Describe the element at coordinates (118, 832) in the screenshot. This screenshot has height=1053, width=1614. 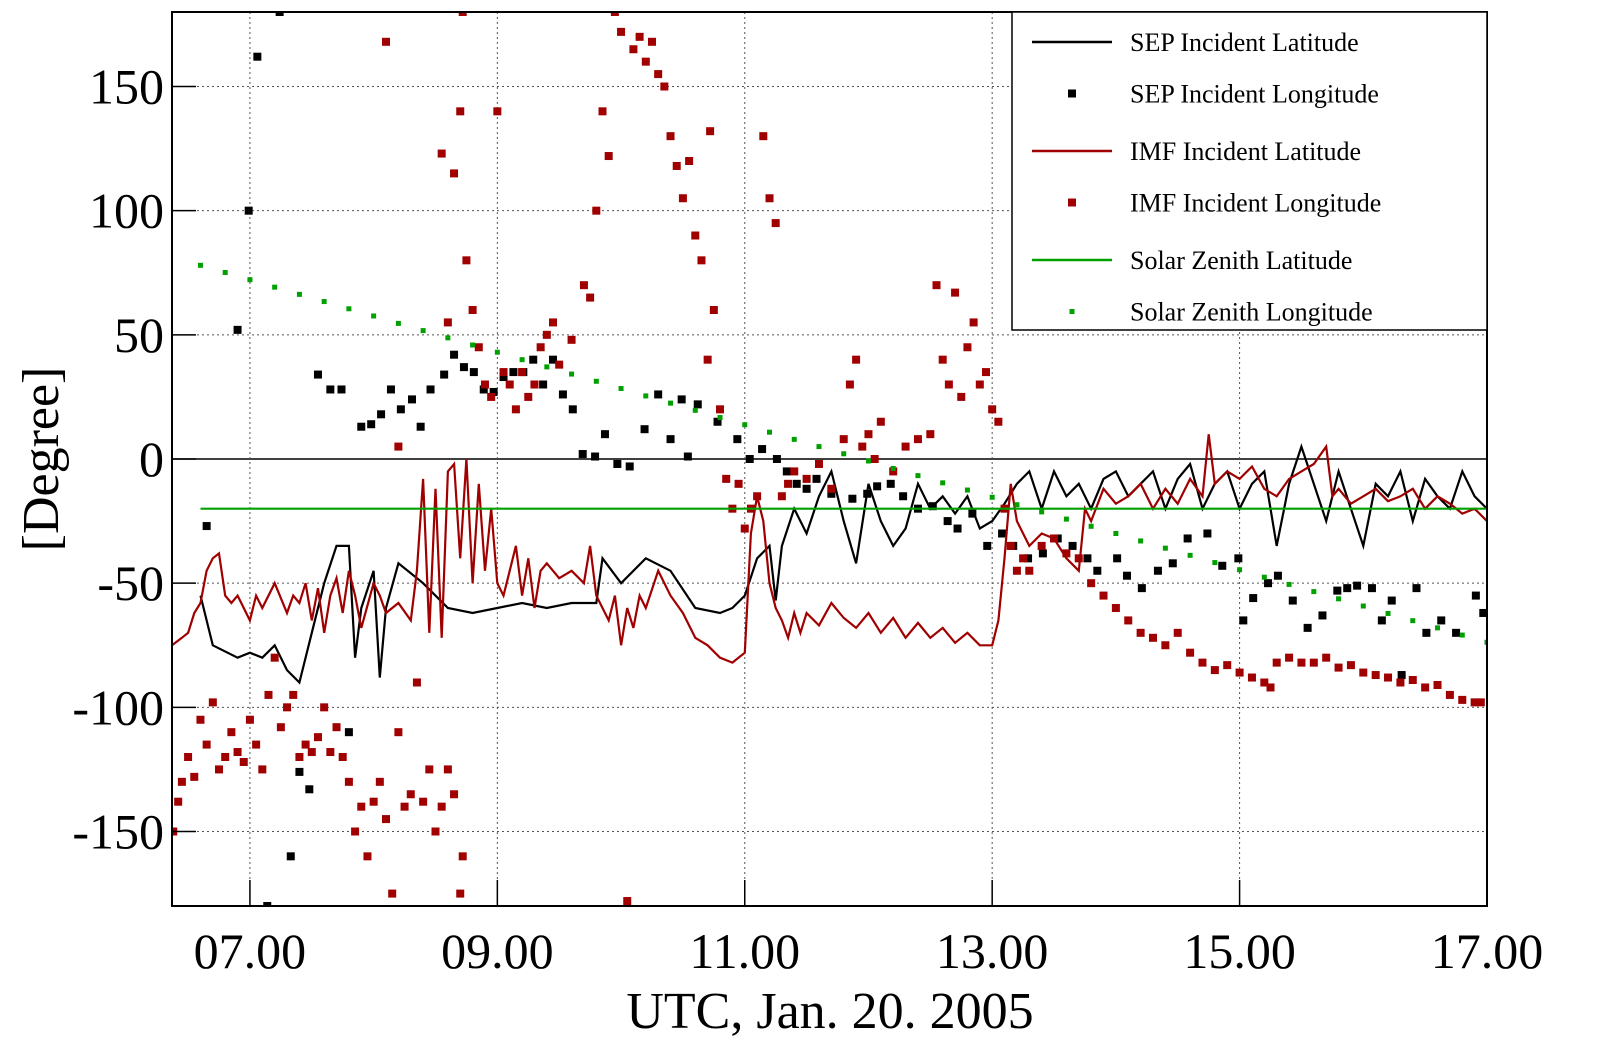
I see `y-tick-label: -150` at that location.